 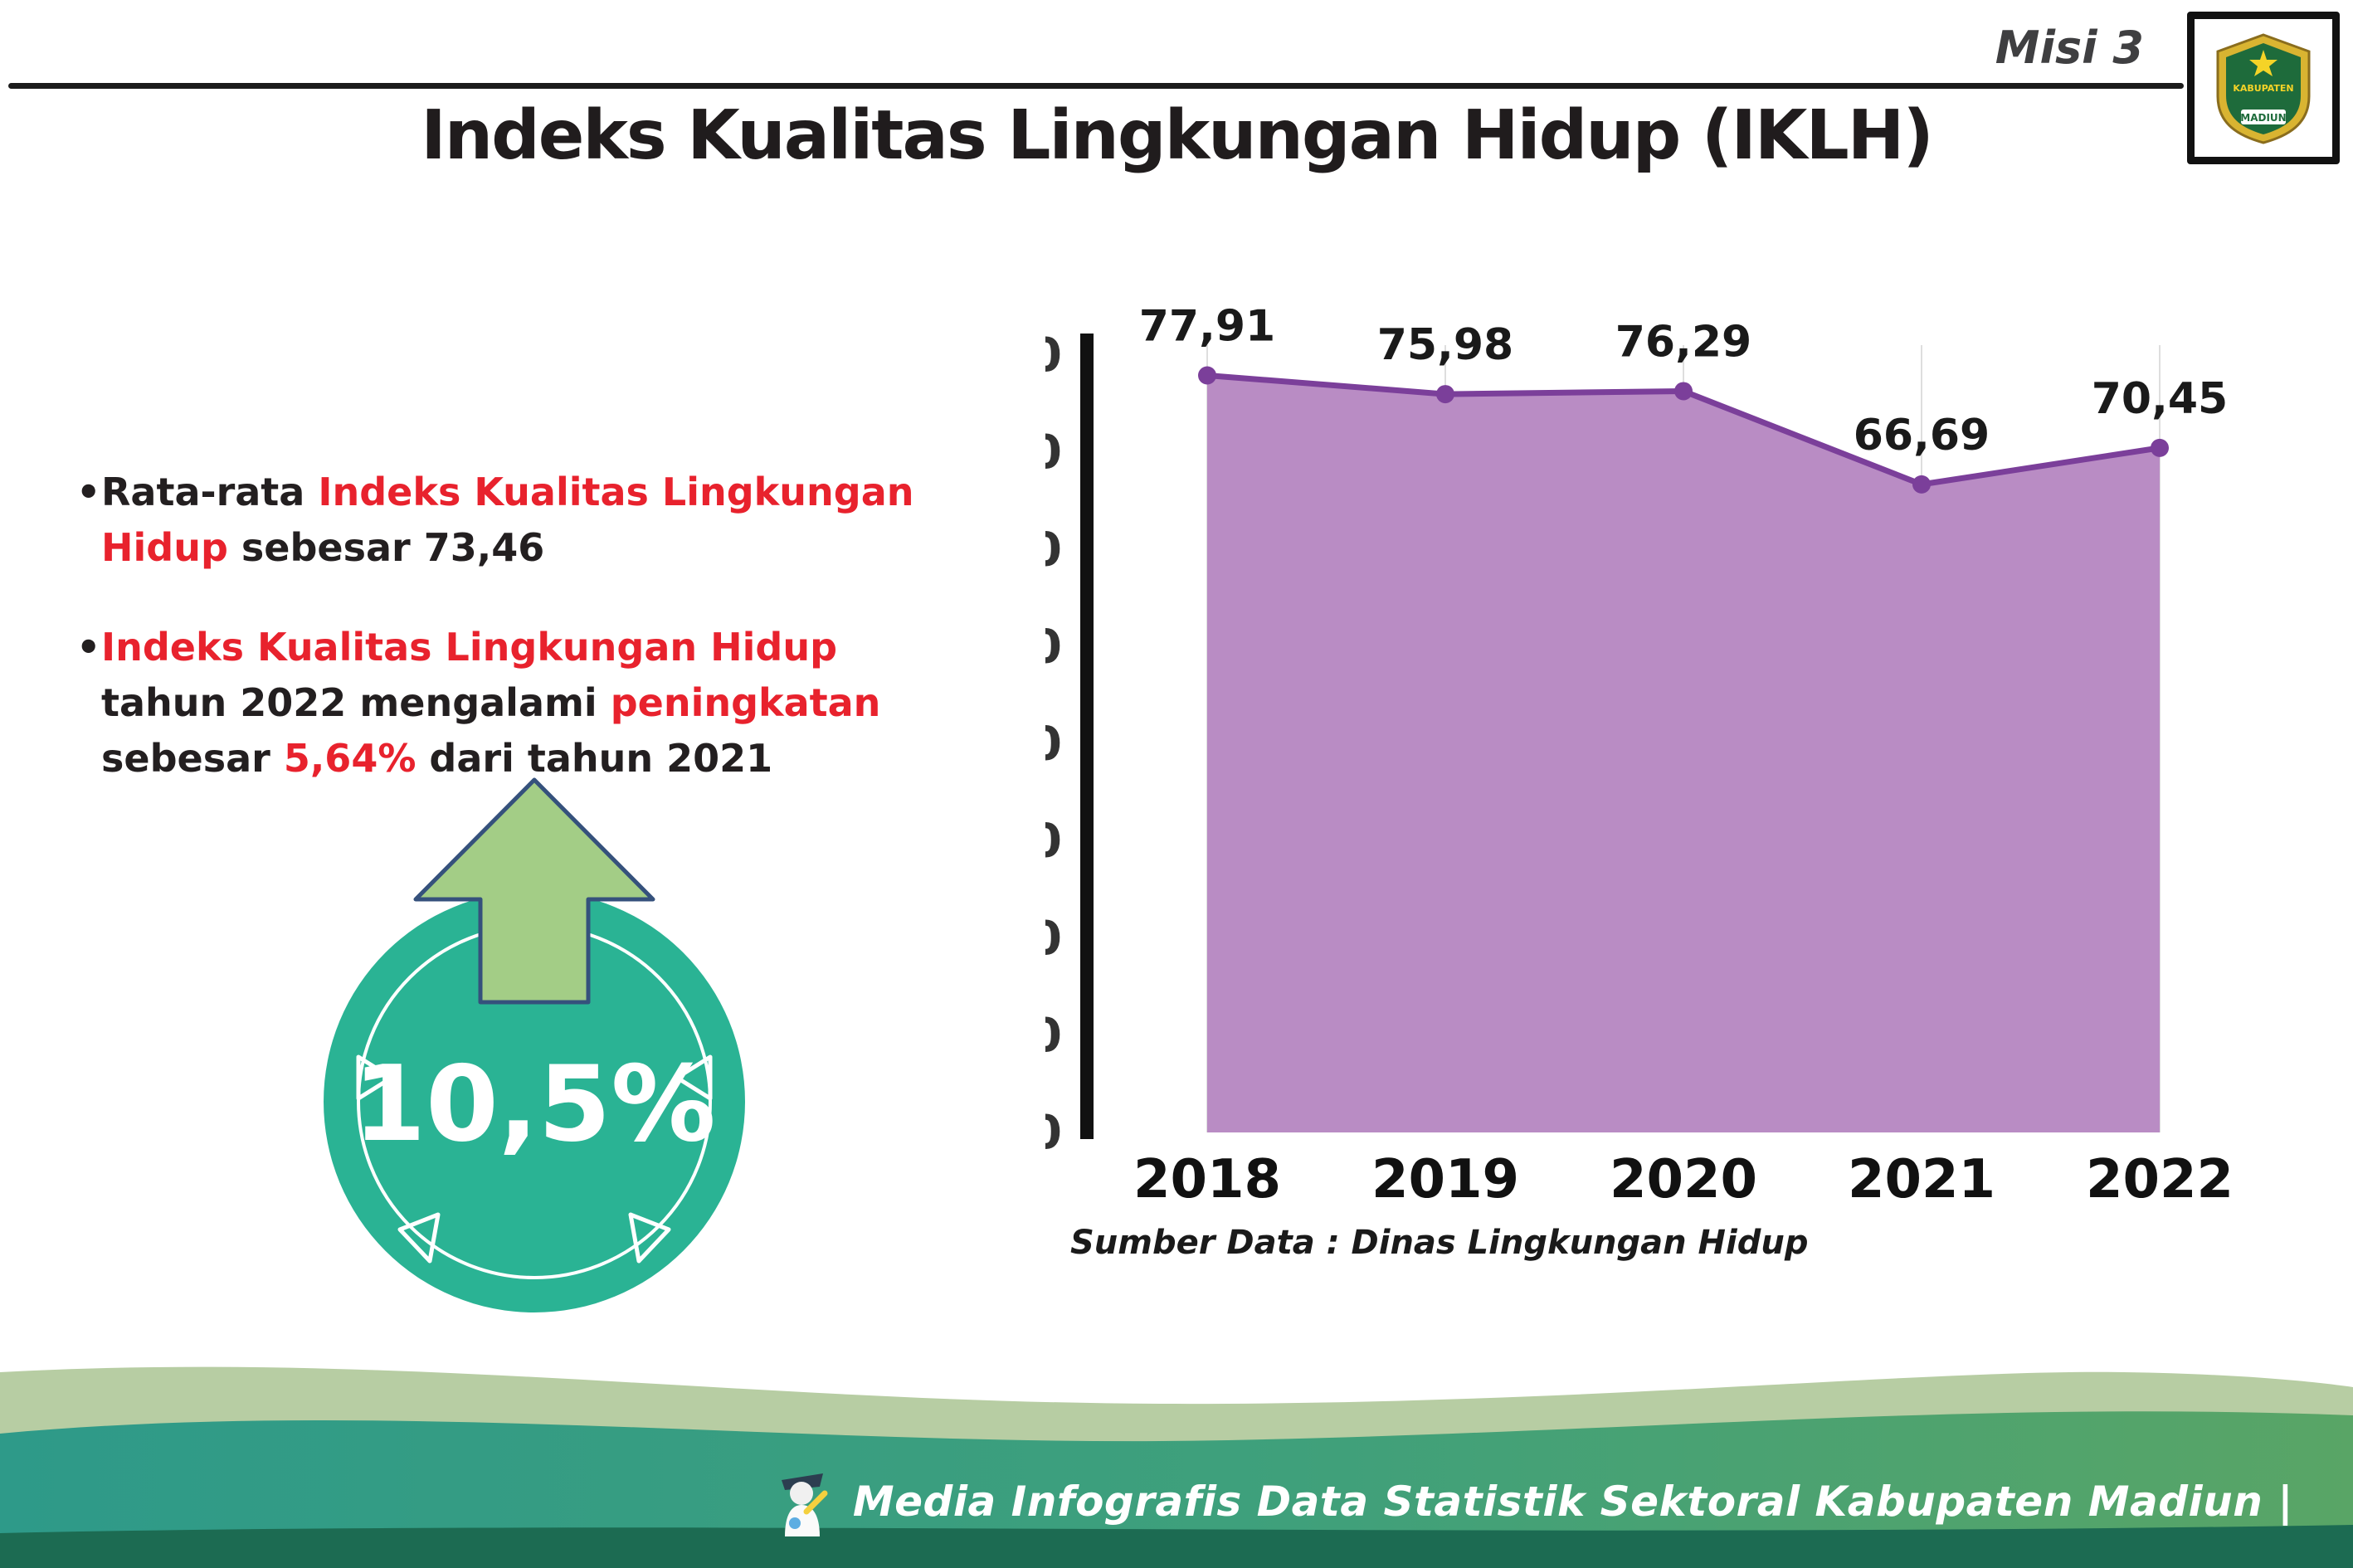 What do you see at coordinates (419, 1238) in the screenshot?
I see `badge-tick-bottom-left` at bounding box center [419, 1238].